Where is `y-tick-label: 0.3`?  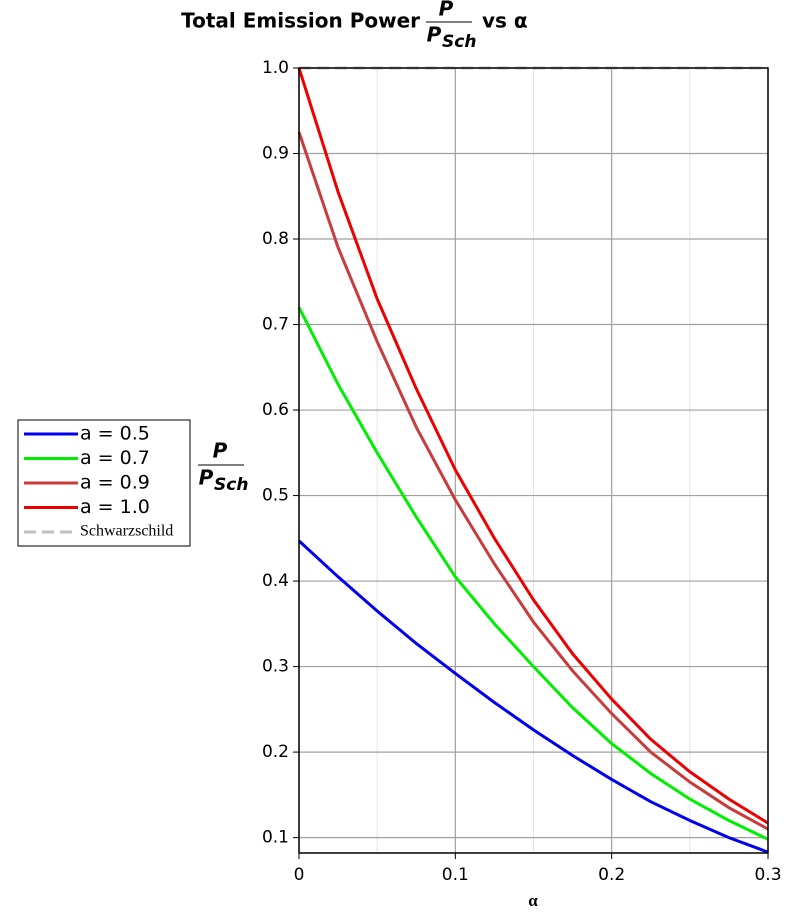 y-tick-label: 0.3 is located at coordinates (275, 667).